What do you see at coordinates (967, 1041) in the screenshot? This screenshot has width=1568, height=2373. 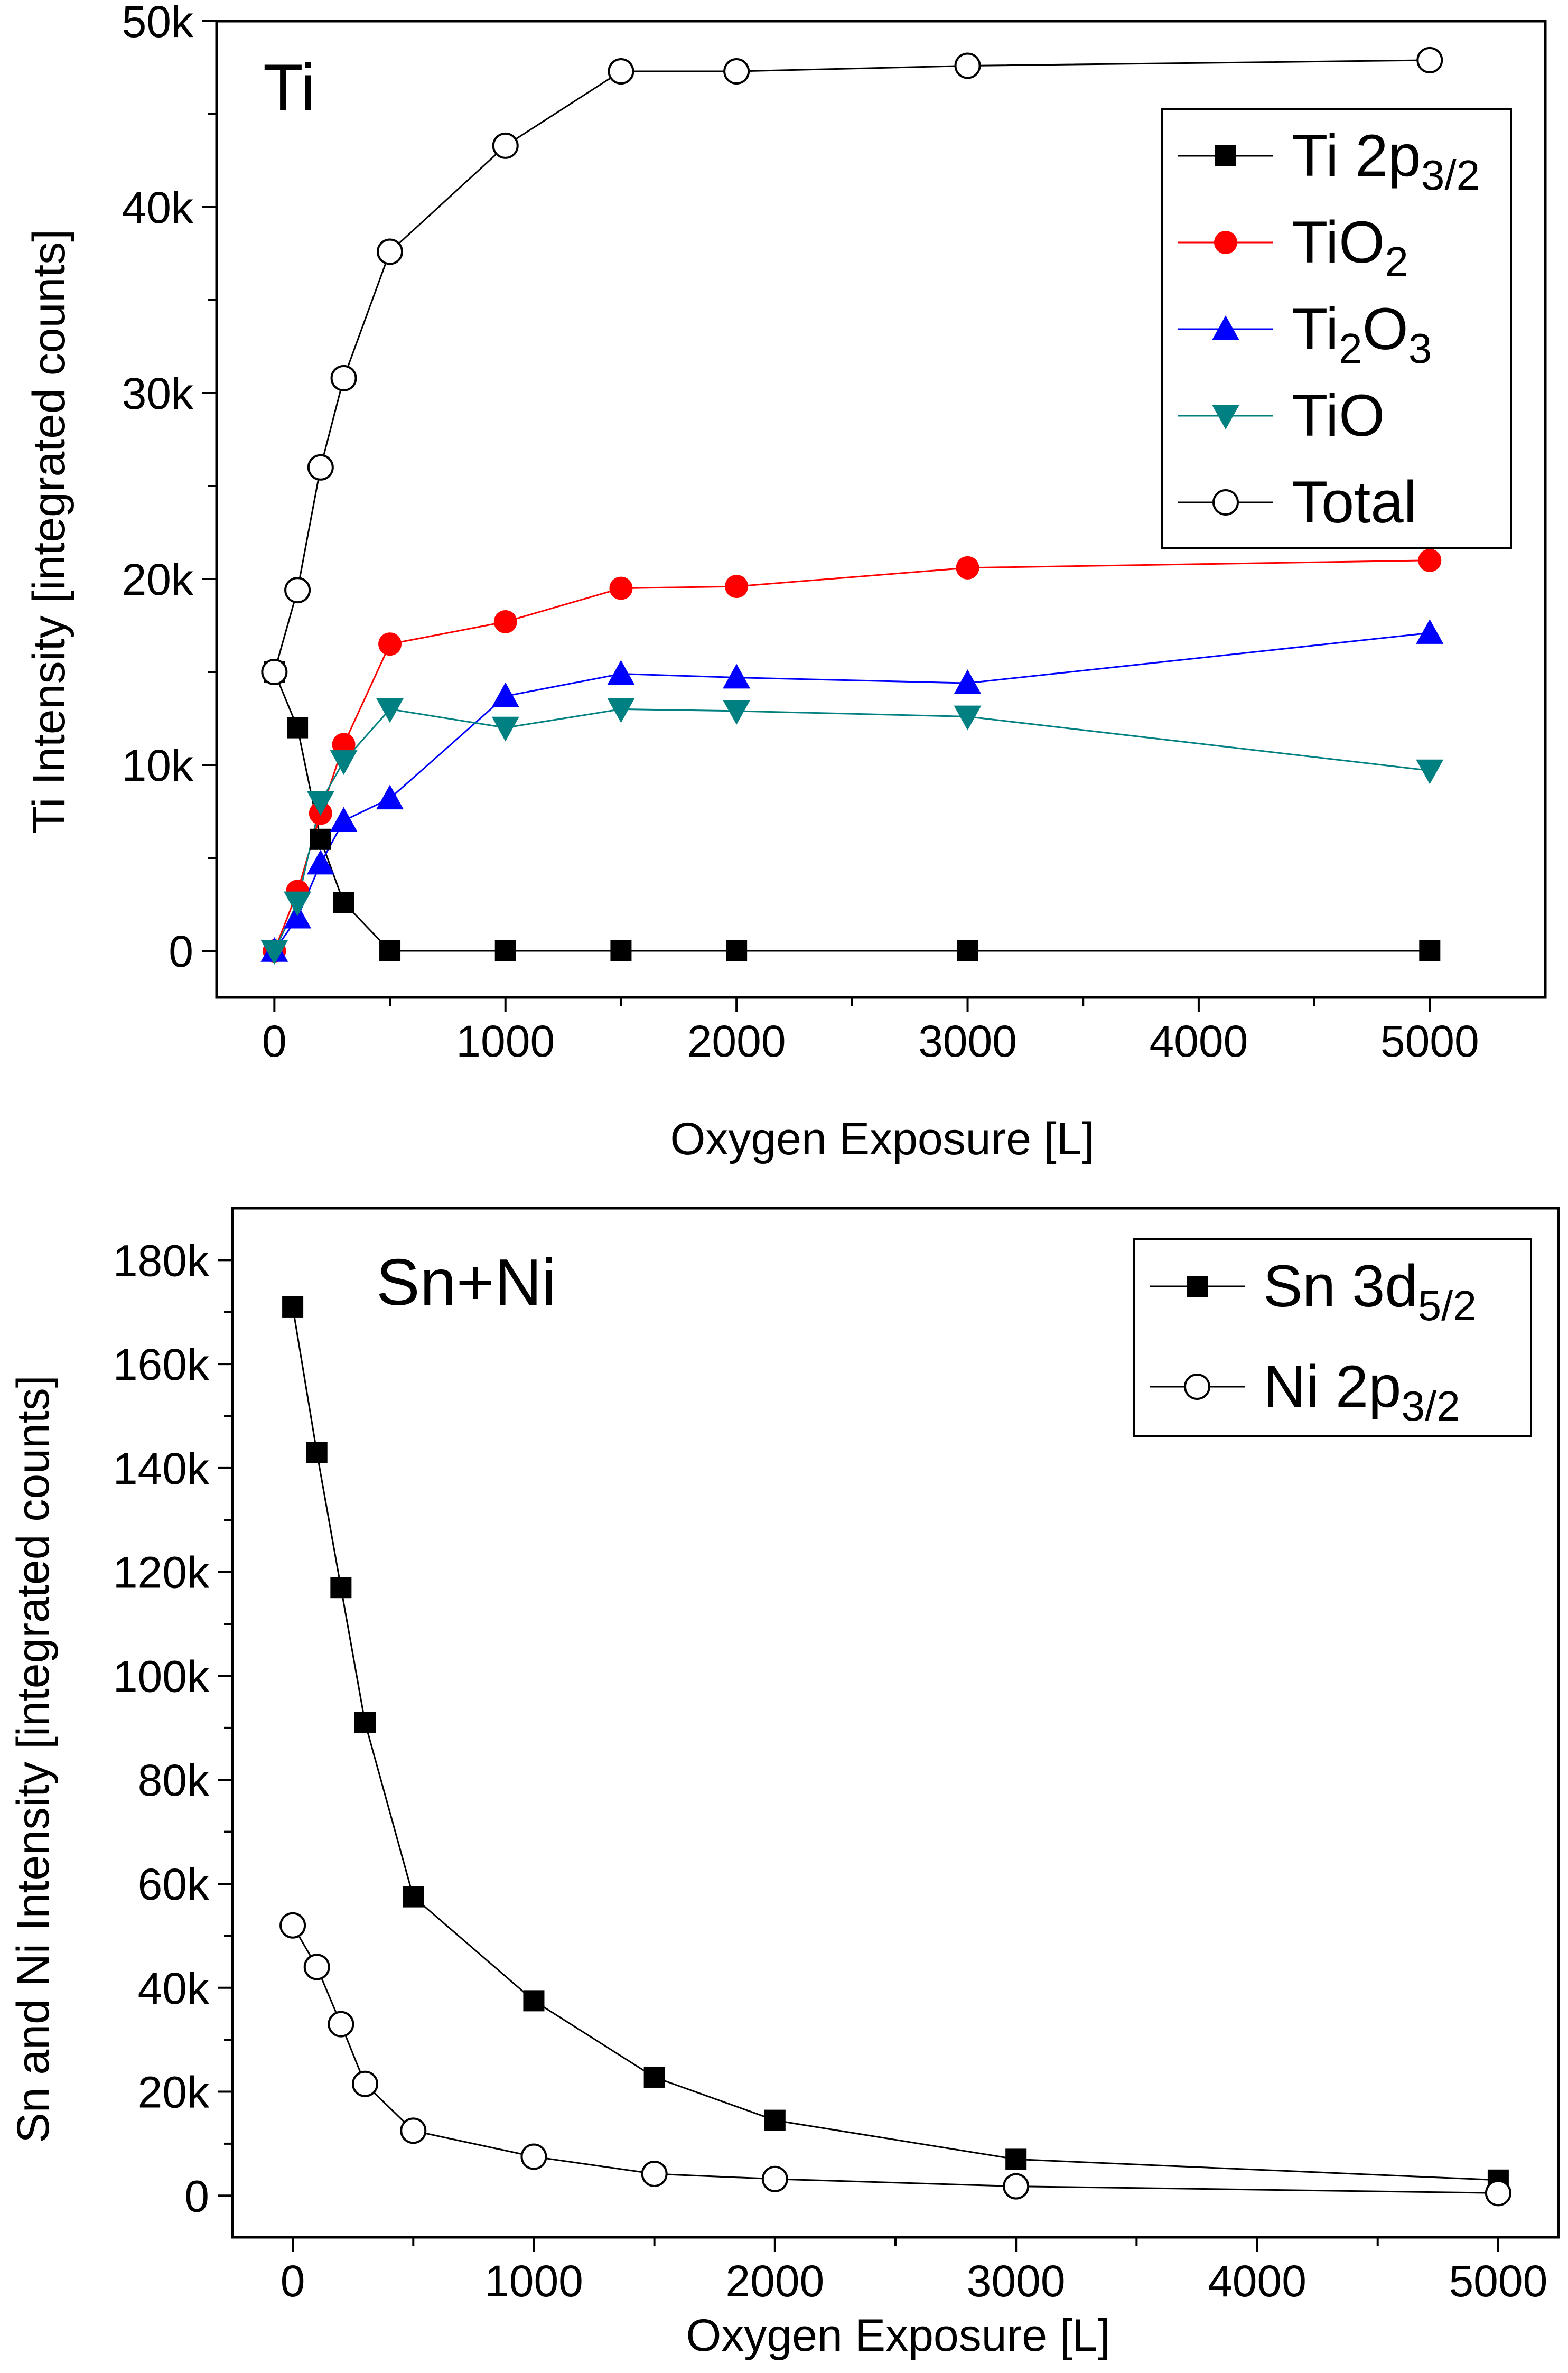 I see `ti-x-tick-label-3: 3000` at bounding box center [967, 1041].